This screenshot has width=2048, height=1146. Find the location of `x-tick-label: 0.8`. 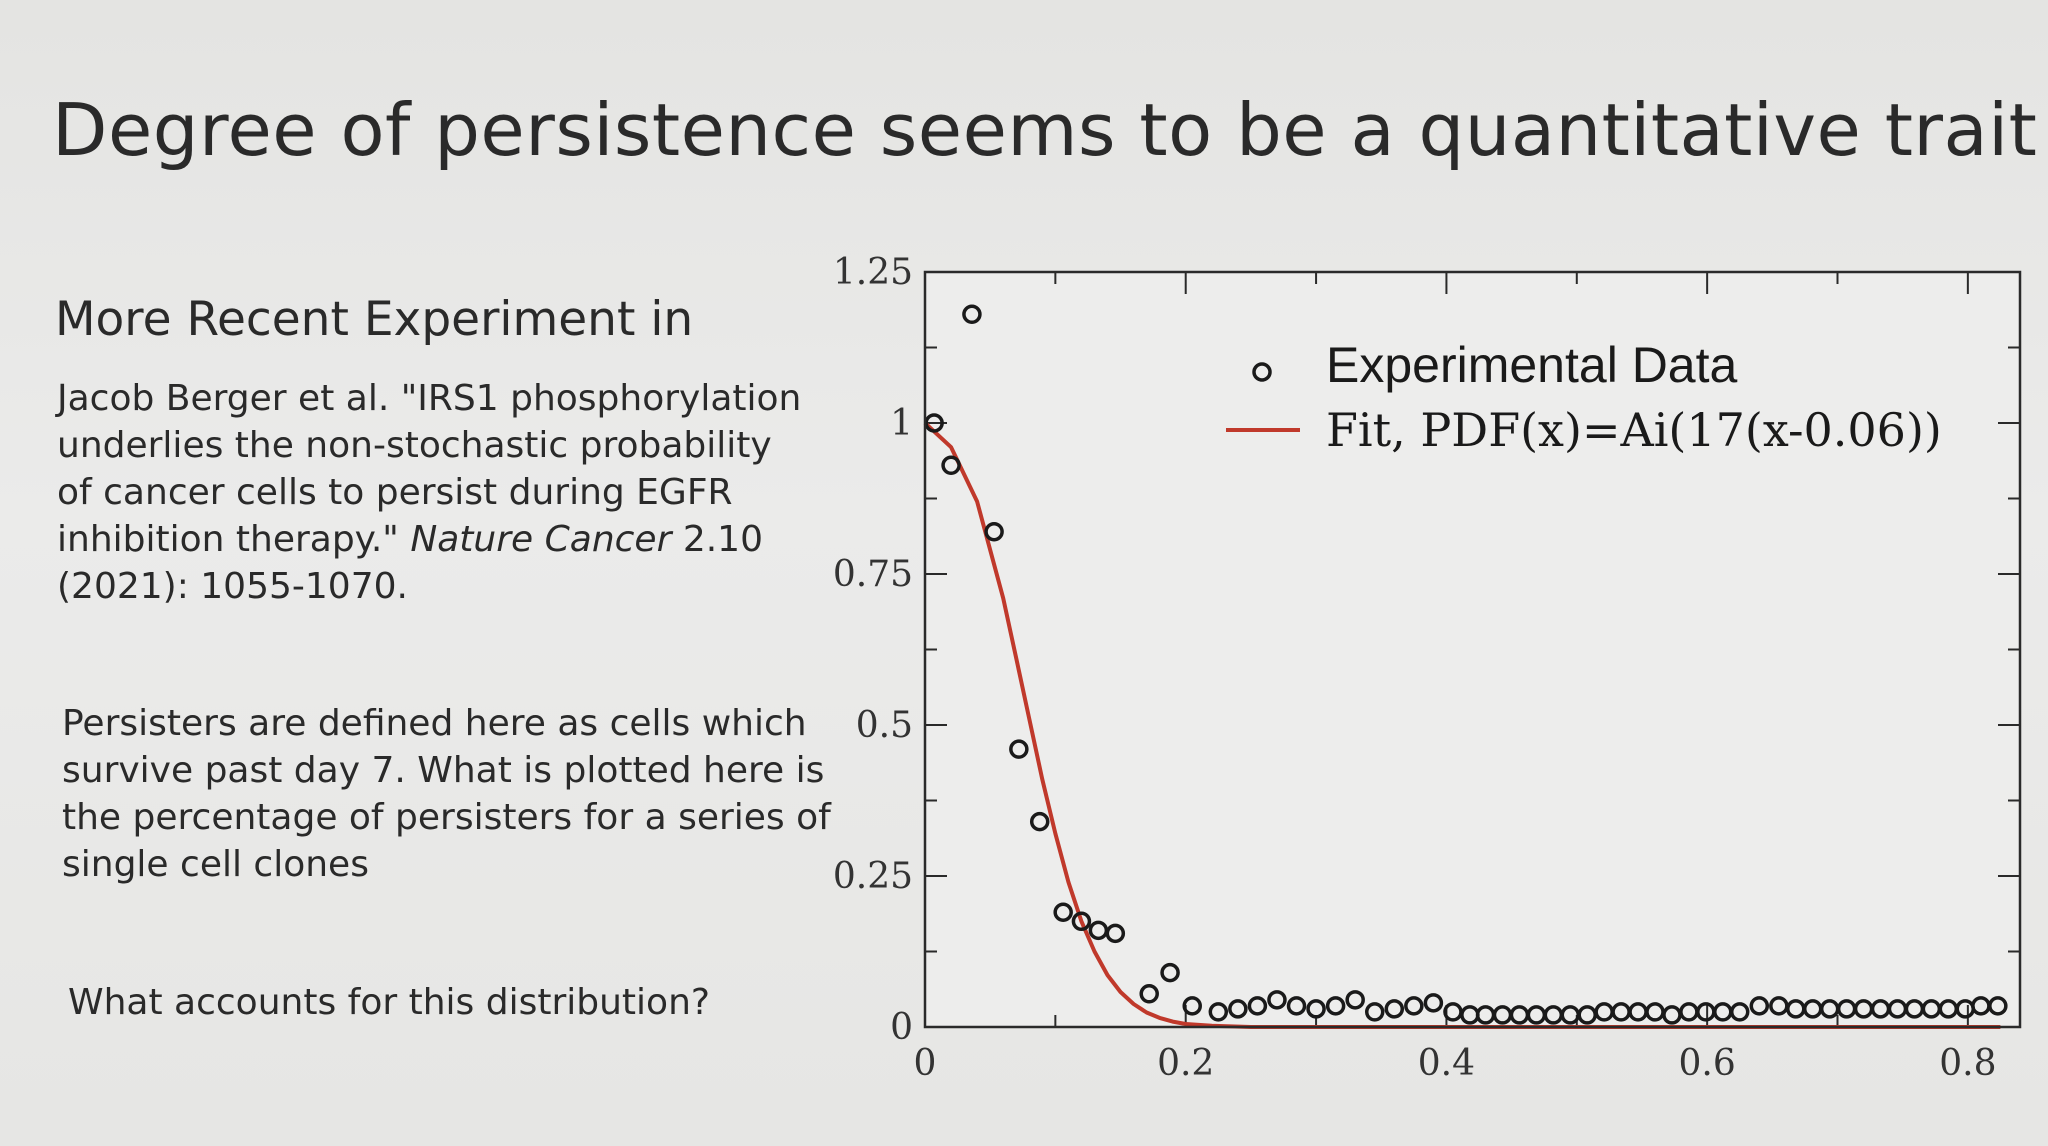

x-tick-label: 0.8 is located at coordinates (1967, 1063).